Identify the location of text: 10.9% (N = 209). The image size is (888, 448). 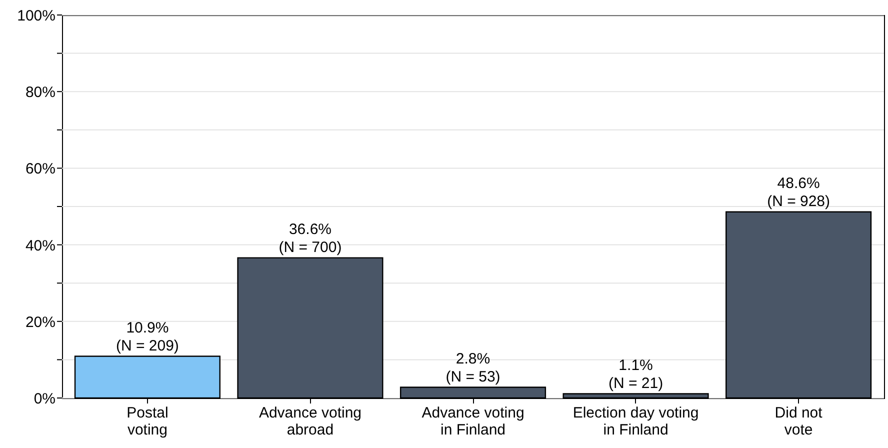
(147, 336).